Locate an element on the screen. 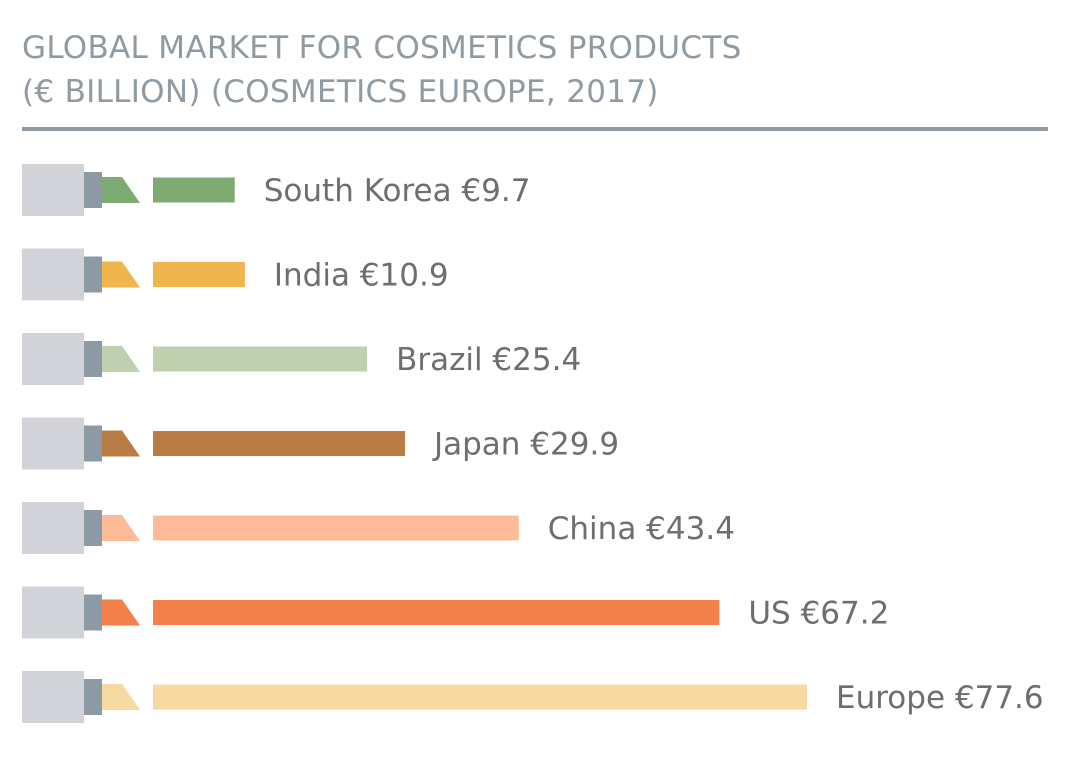  bar-us is located at coordinates (436, 612).